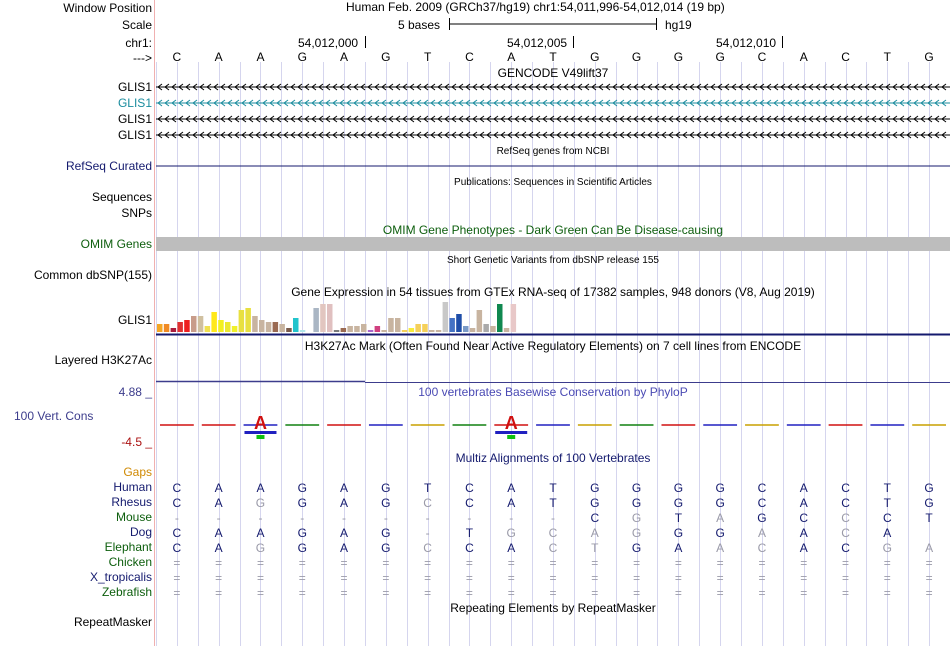  What do you see at coordinates (138, 43) in the screenshot?
I see `ruler-chrom-label: chr1:` at bounding box center [138, 43].